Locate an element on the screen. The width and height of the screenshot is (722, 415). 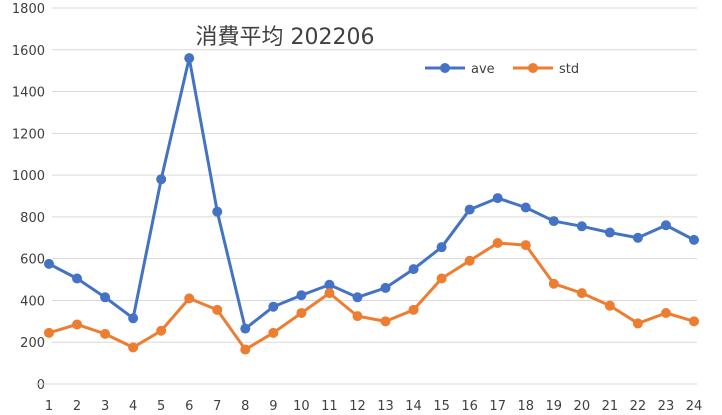
x-tick-label: 14 is located at coordinates (413, 406).